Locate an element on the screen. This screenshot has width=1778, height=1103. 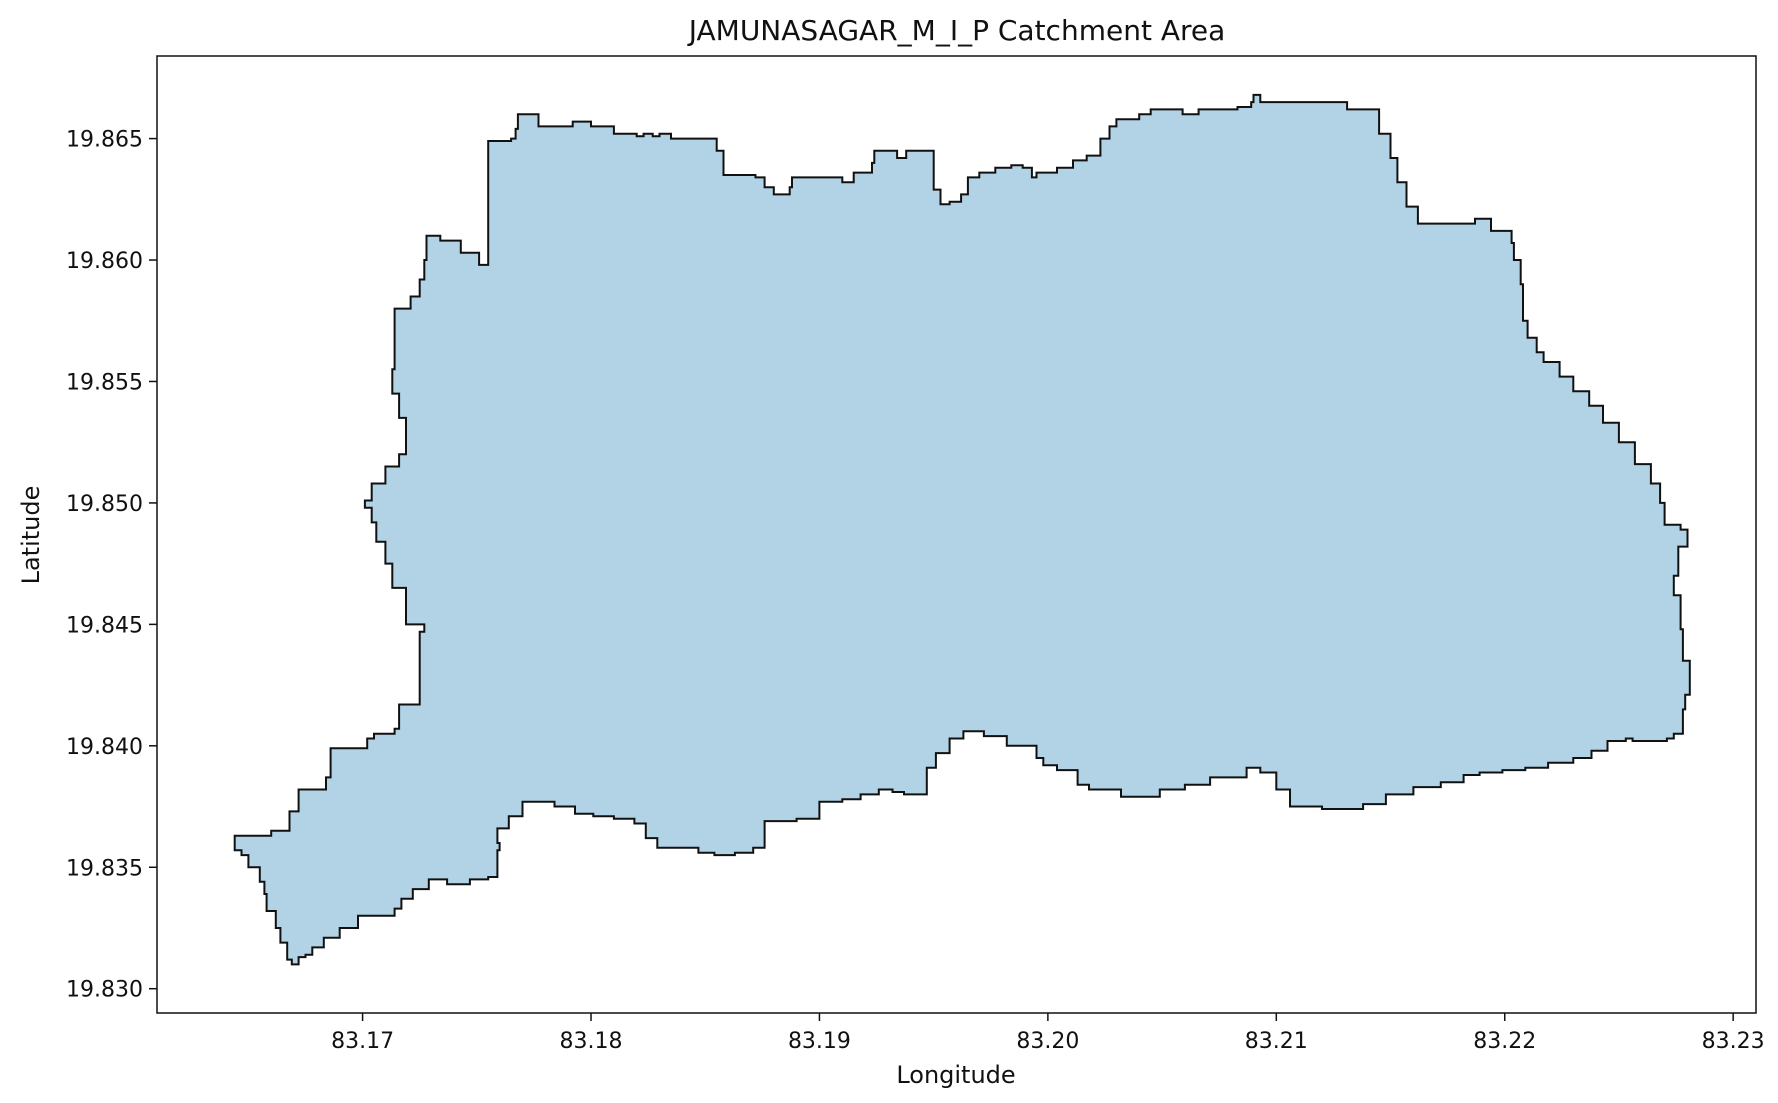
y-tick-label: 19.845 is located at coordinates (104, 625).